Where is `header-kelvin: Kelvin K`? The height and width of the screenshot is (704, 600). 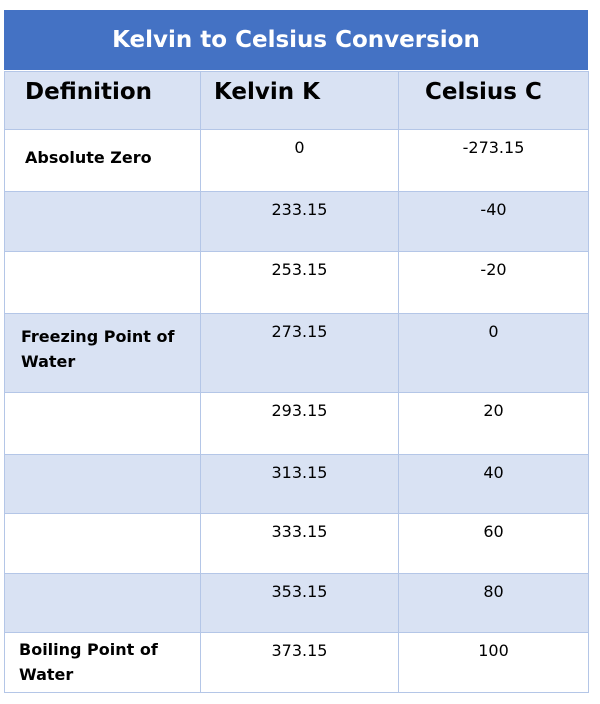
header-kelvin: Kelvin K is located at coordinates (299, 100).